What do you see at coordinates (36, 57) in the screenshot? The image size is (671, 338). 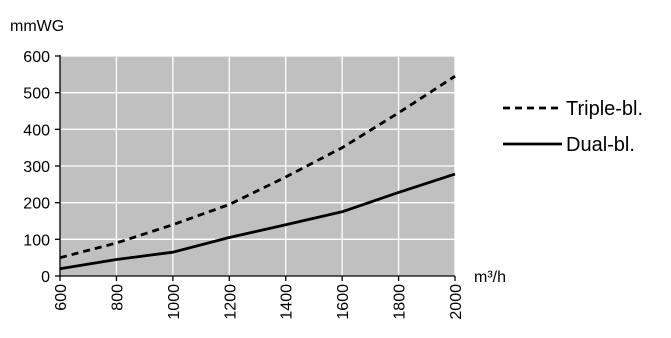 I see `y-tick-label: 600` at bounding box center [36, 57].